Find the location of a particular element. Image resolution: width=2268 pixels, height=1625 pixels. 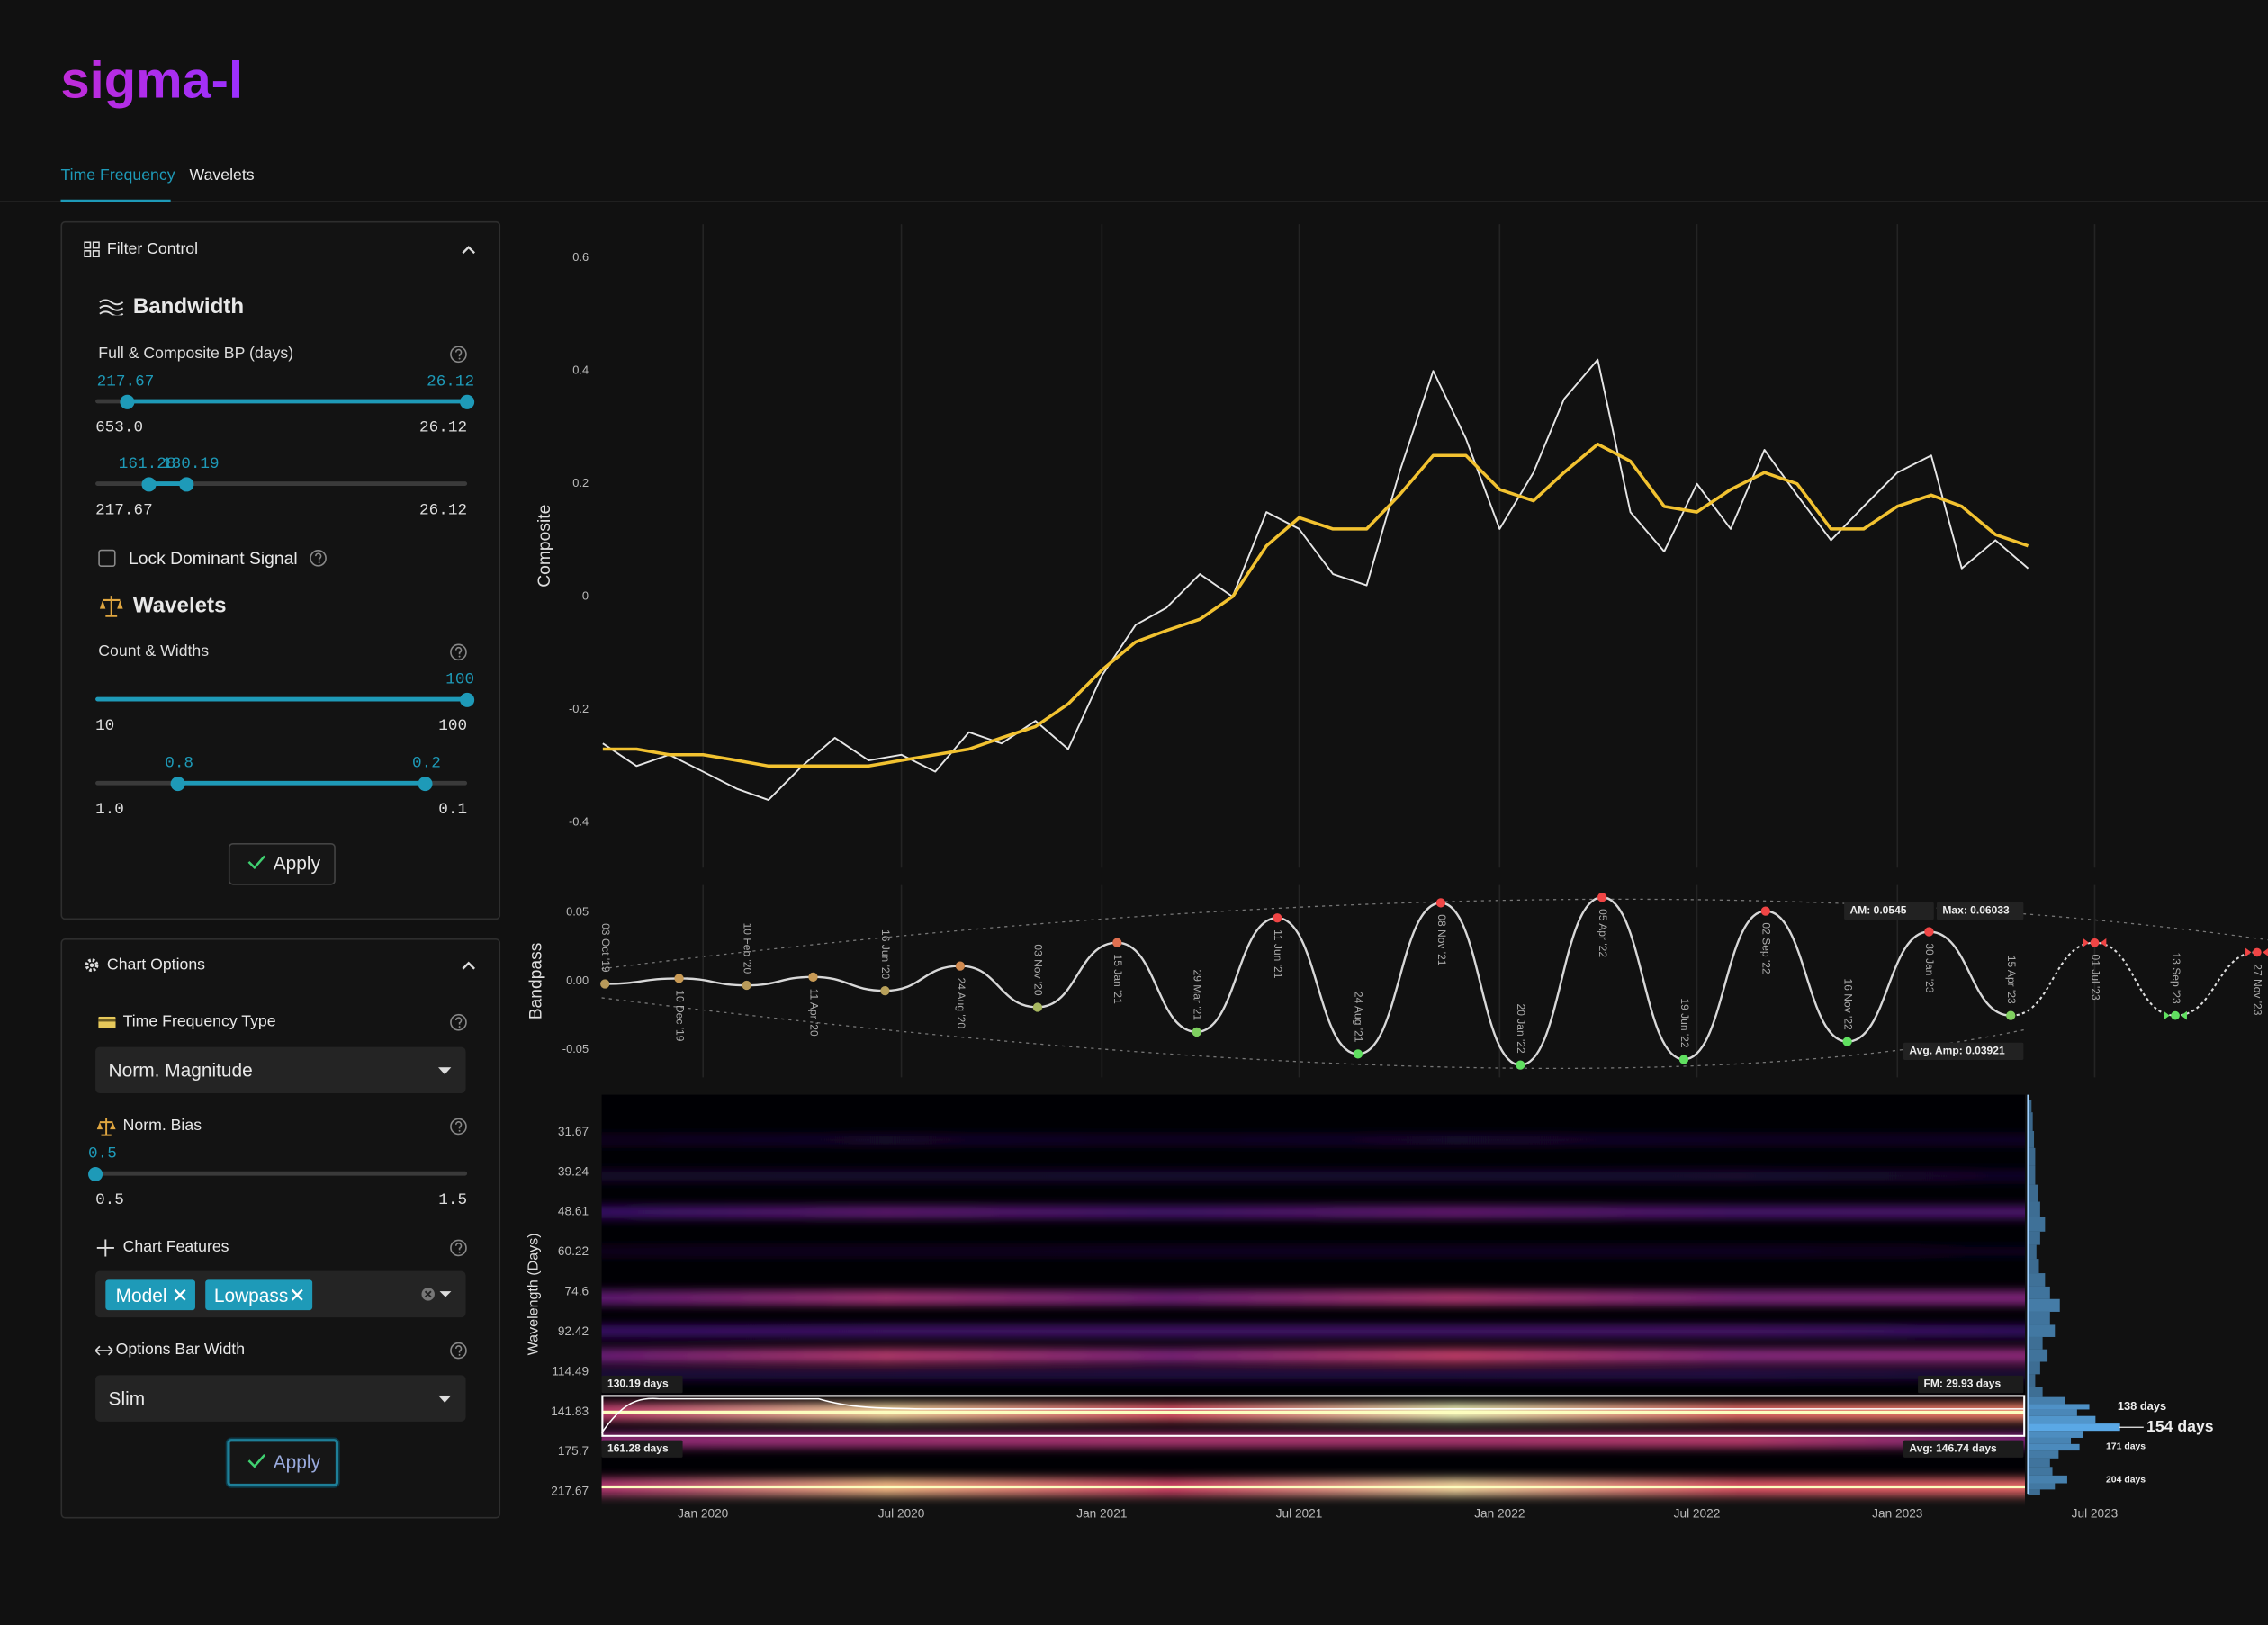

field-label: Norm. Bias is located at coordinates (162, 1126).